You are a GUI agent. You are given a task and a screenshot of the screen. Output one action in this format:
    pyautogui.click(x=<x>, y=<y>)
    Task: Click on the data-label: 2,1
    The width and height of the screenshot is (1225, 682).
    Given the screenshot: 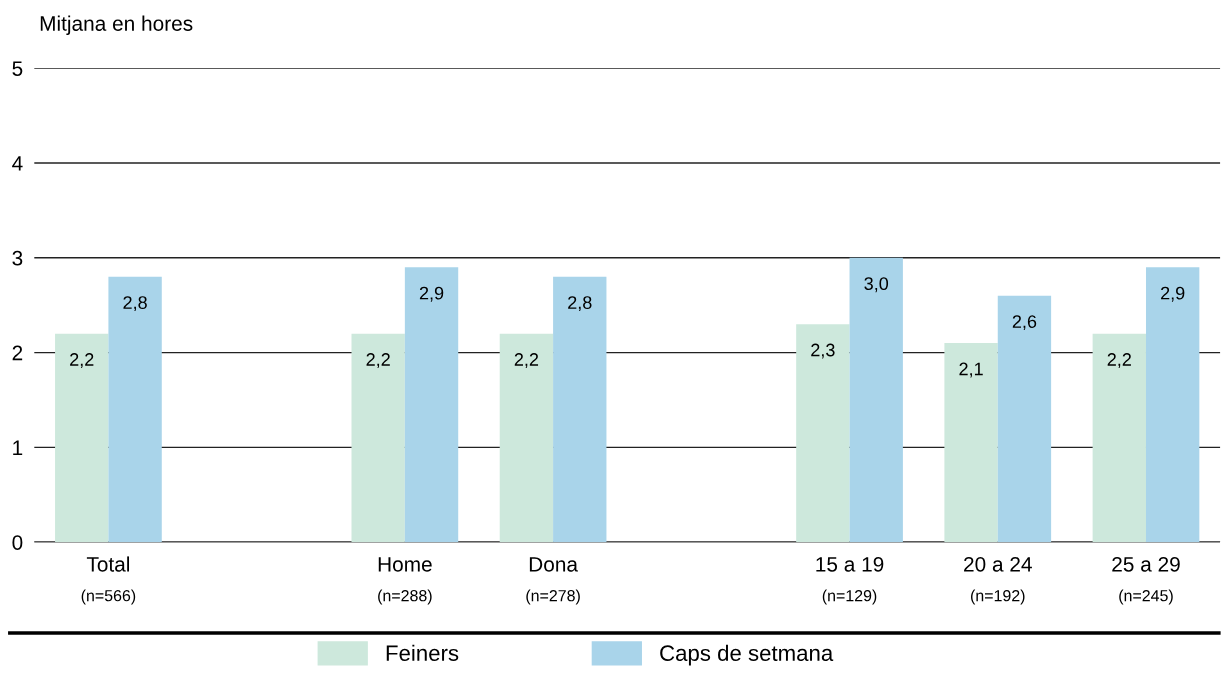 What is the action you would take?
    pyautogui.click(x=971, y=370)
    